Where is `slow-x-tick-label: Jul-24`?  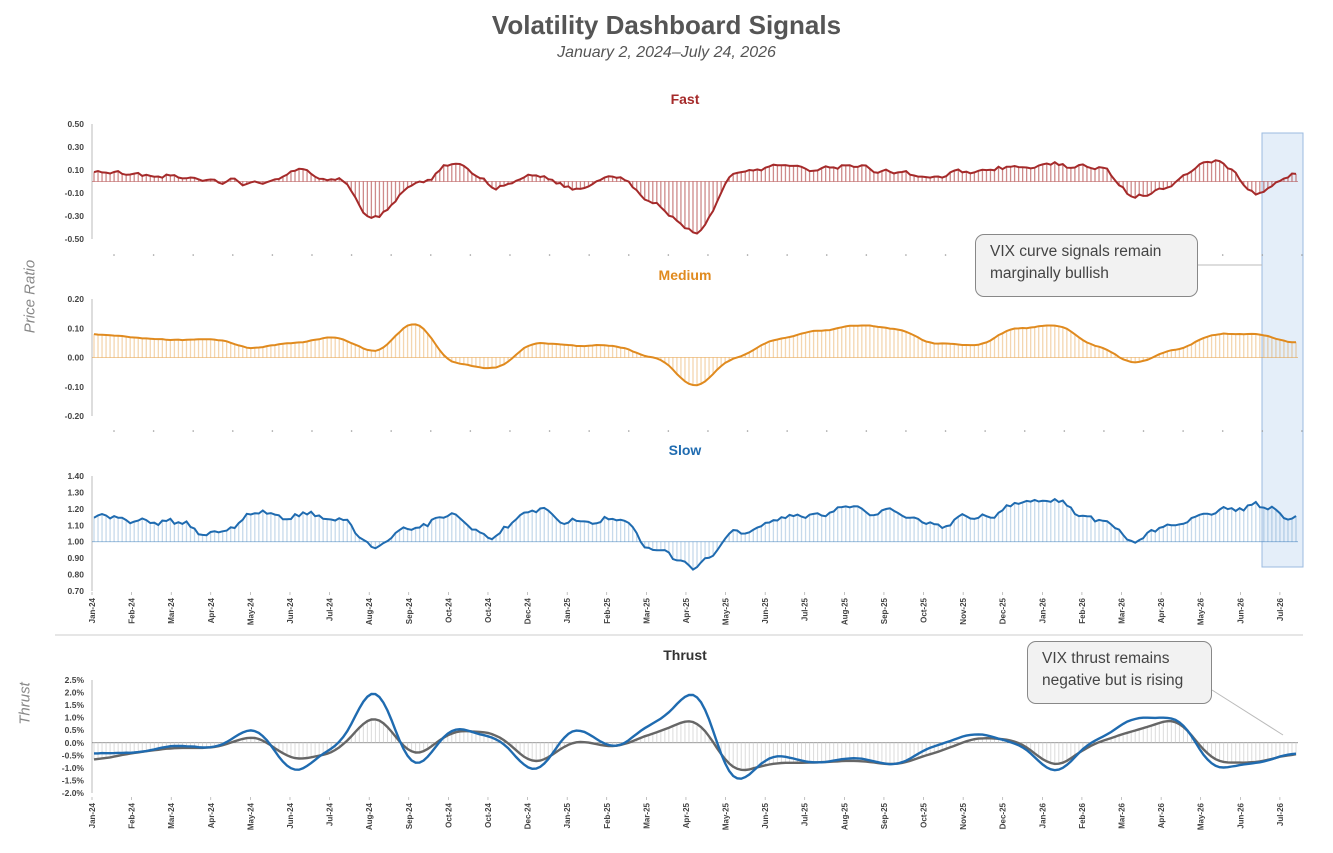 slow-x-tick-label: Jul-24 is located at coordinates (330, 609).